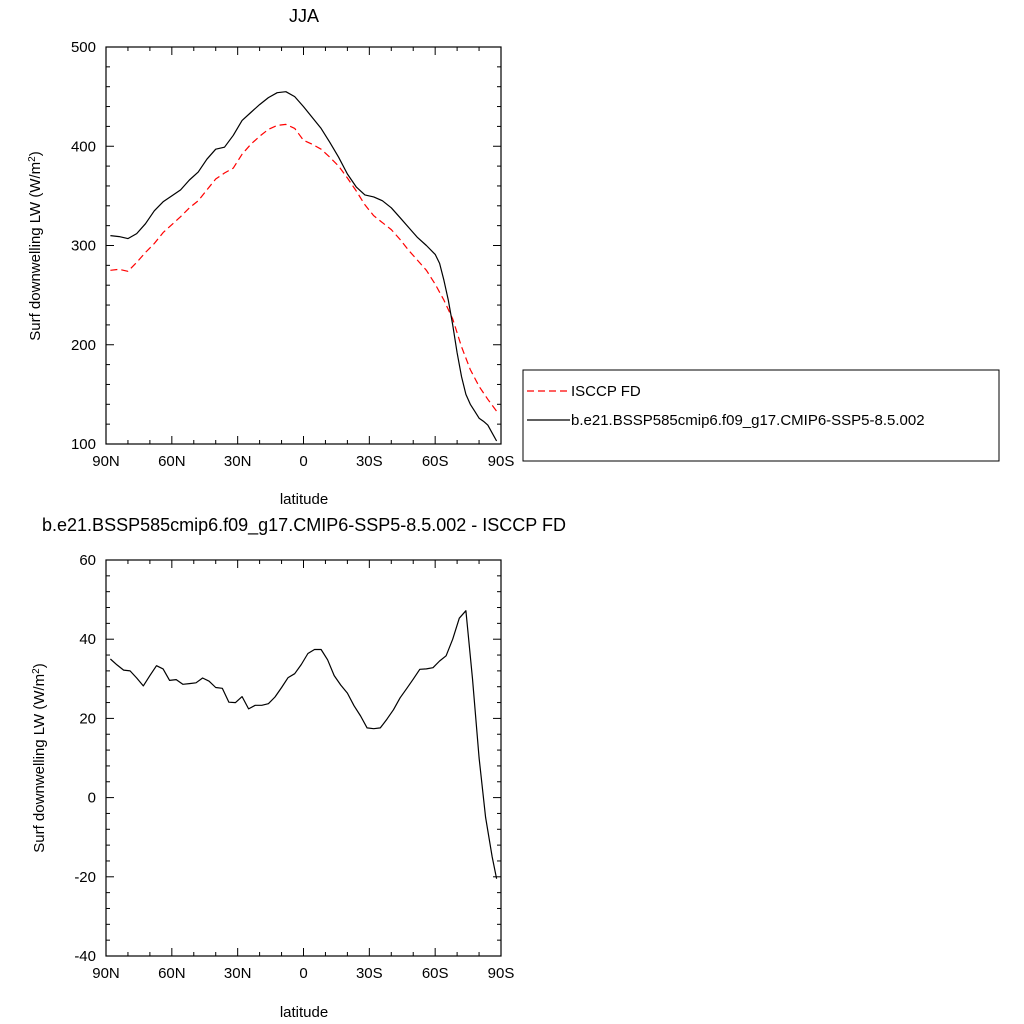 The height and width of the screenshot is (1024, 1024). What do you see at coordinates (606, 391) in the screenshot?
I see `legend-label-isccp: ISCCP FD` at bounding box center [606, 391].